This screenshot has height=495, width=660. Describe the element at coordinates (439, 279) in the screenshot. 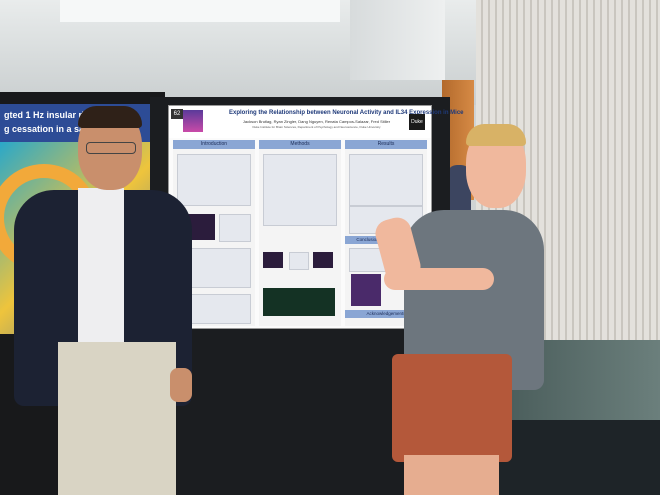

I see `right-person-forearm` at that location.